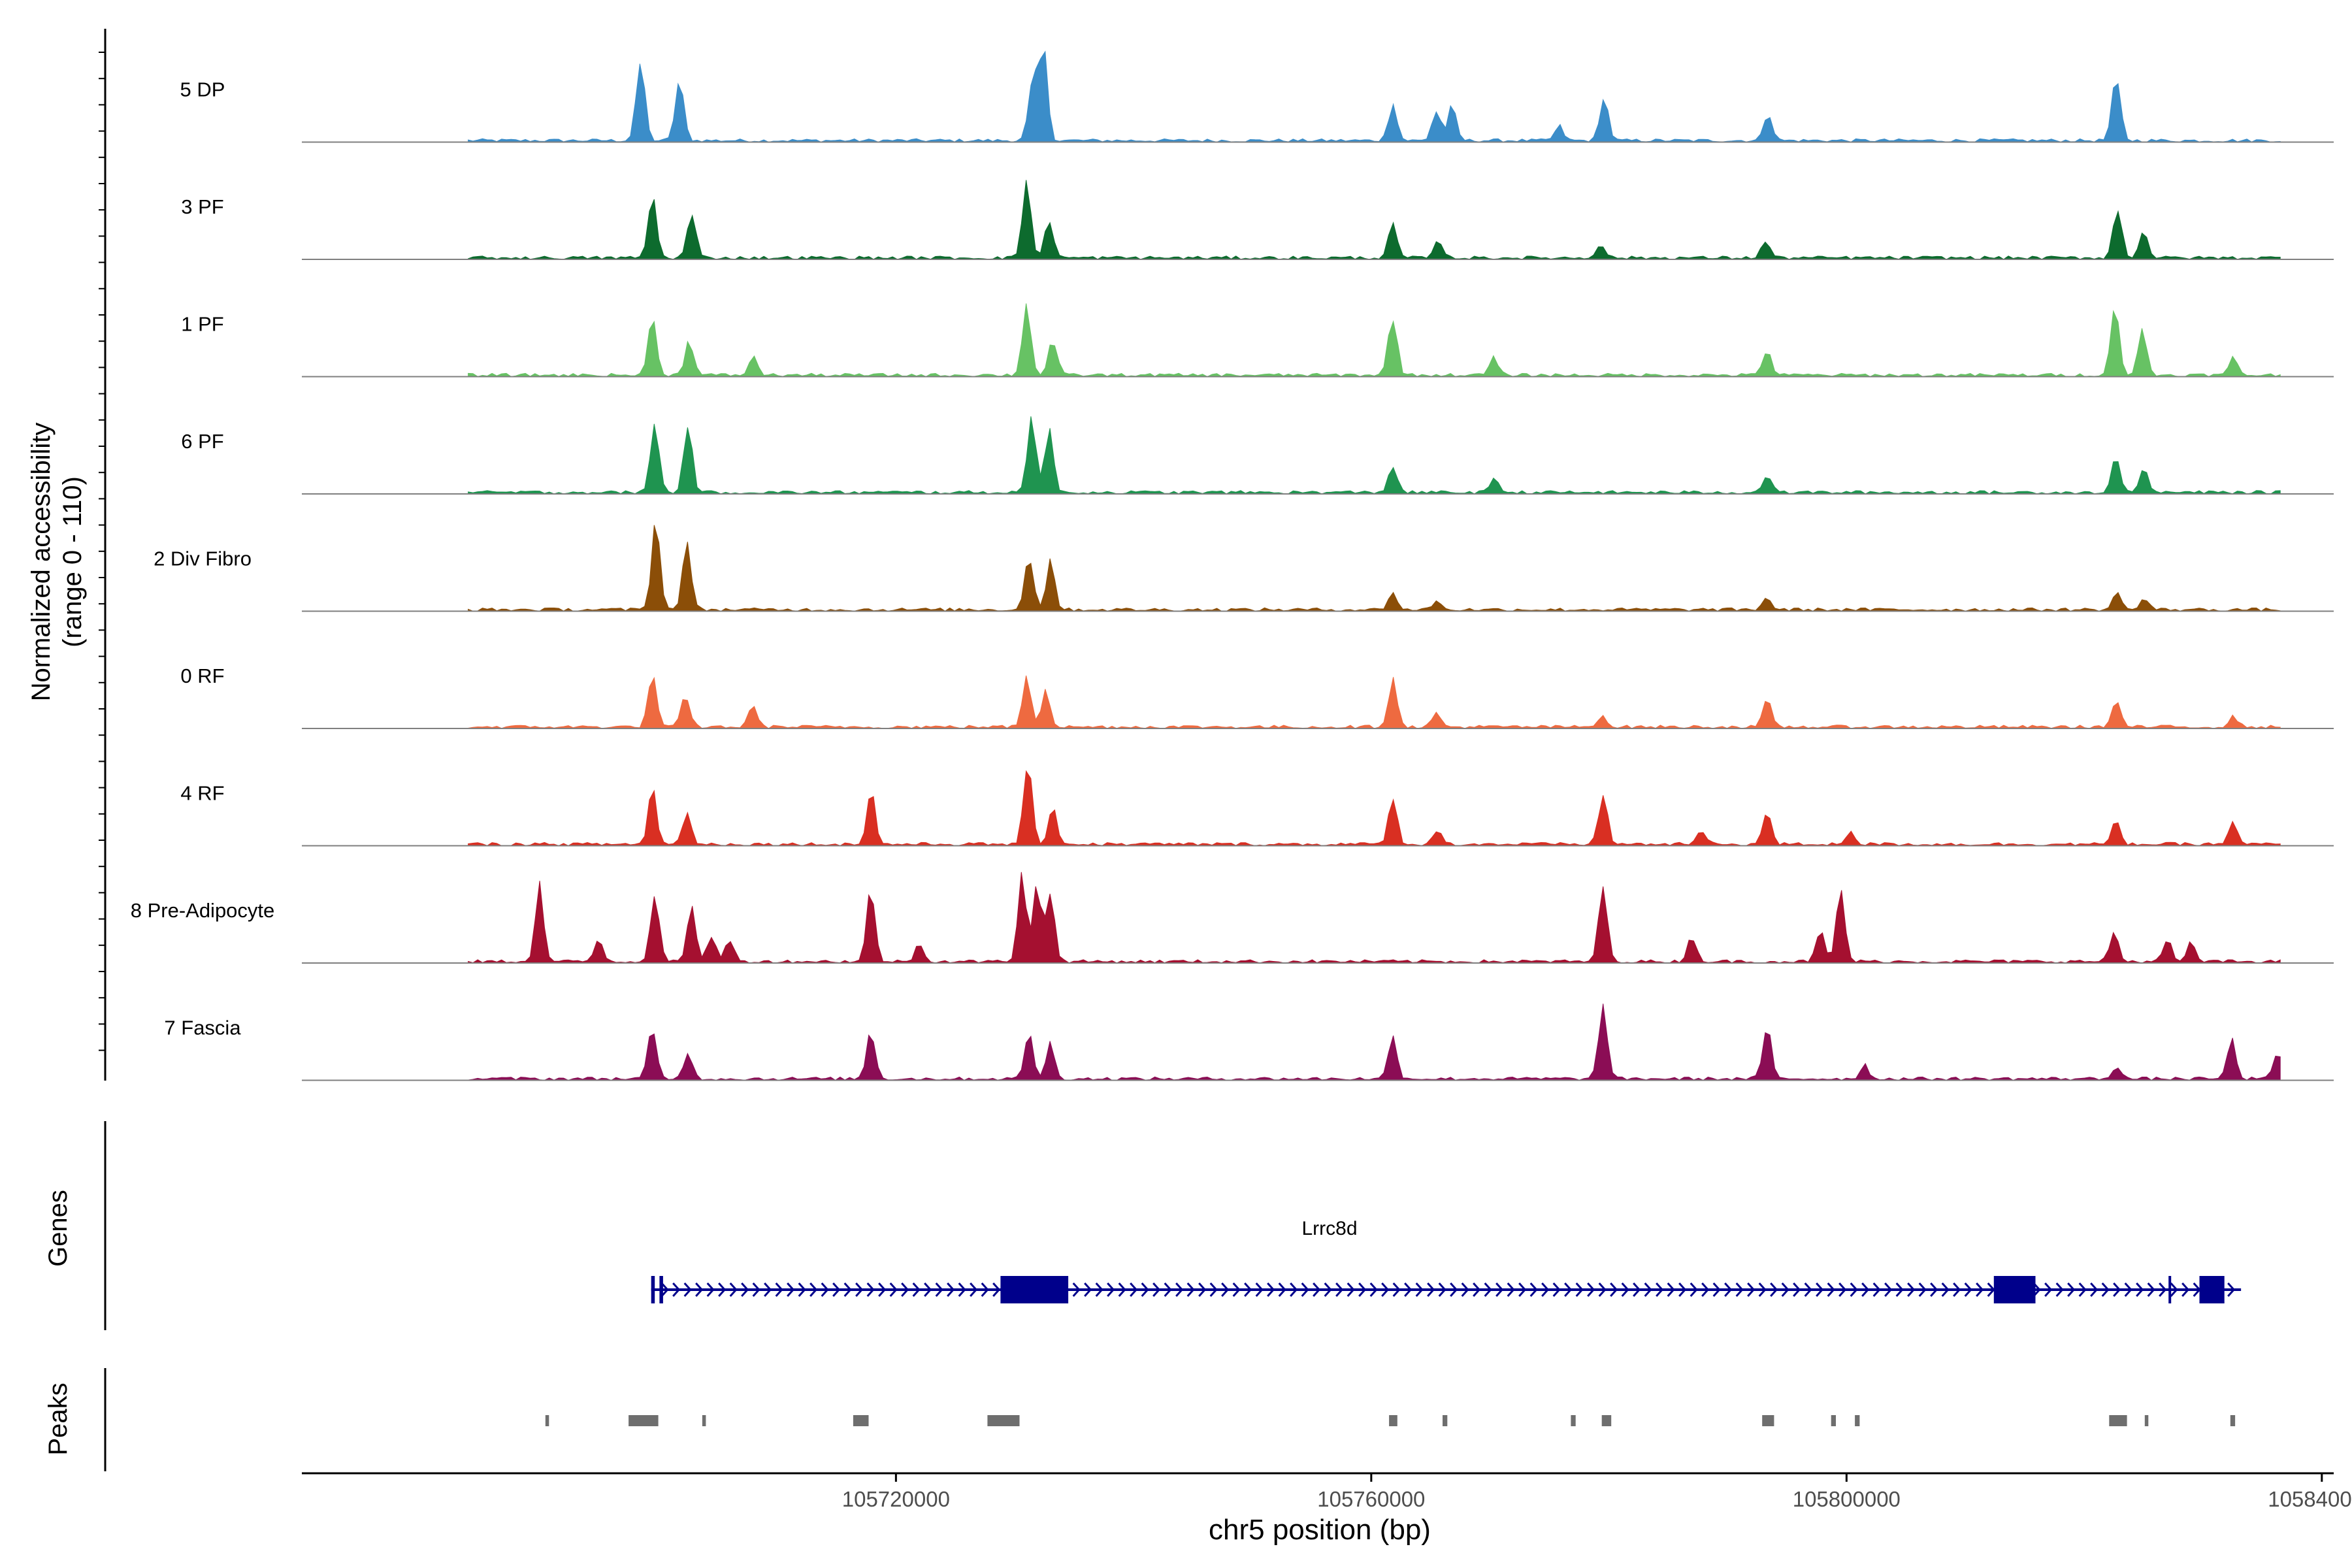 The width and height of the screenshot is (2352, 1568). What do you see at coordinates (202, 1028) in the screenshot?
I see `track-label-8: 7 Fascia` at bounding box center [202, 1028].